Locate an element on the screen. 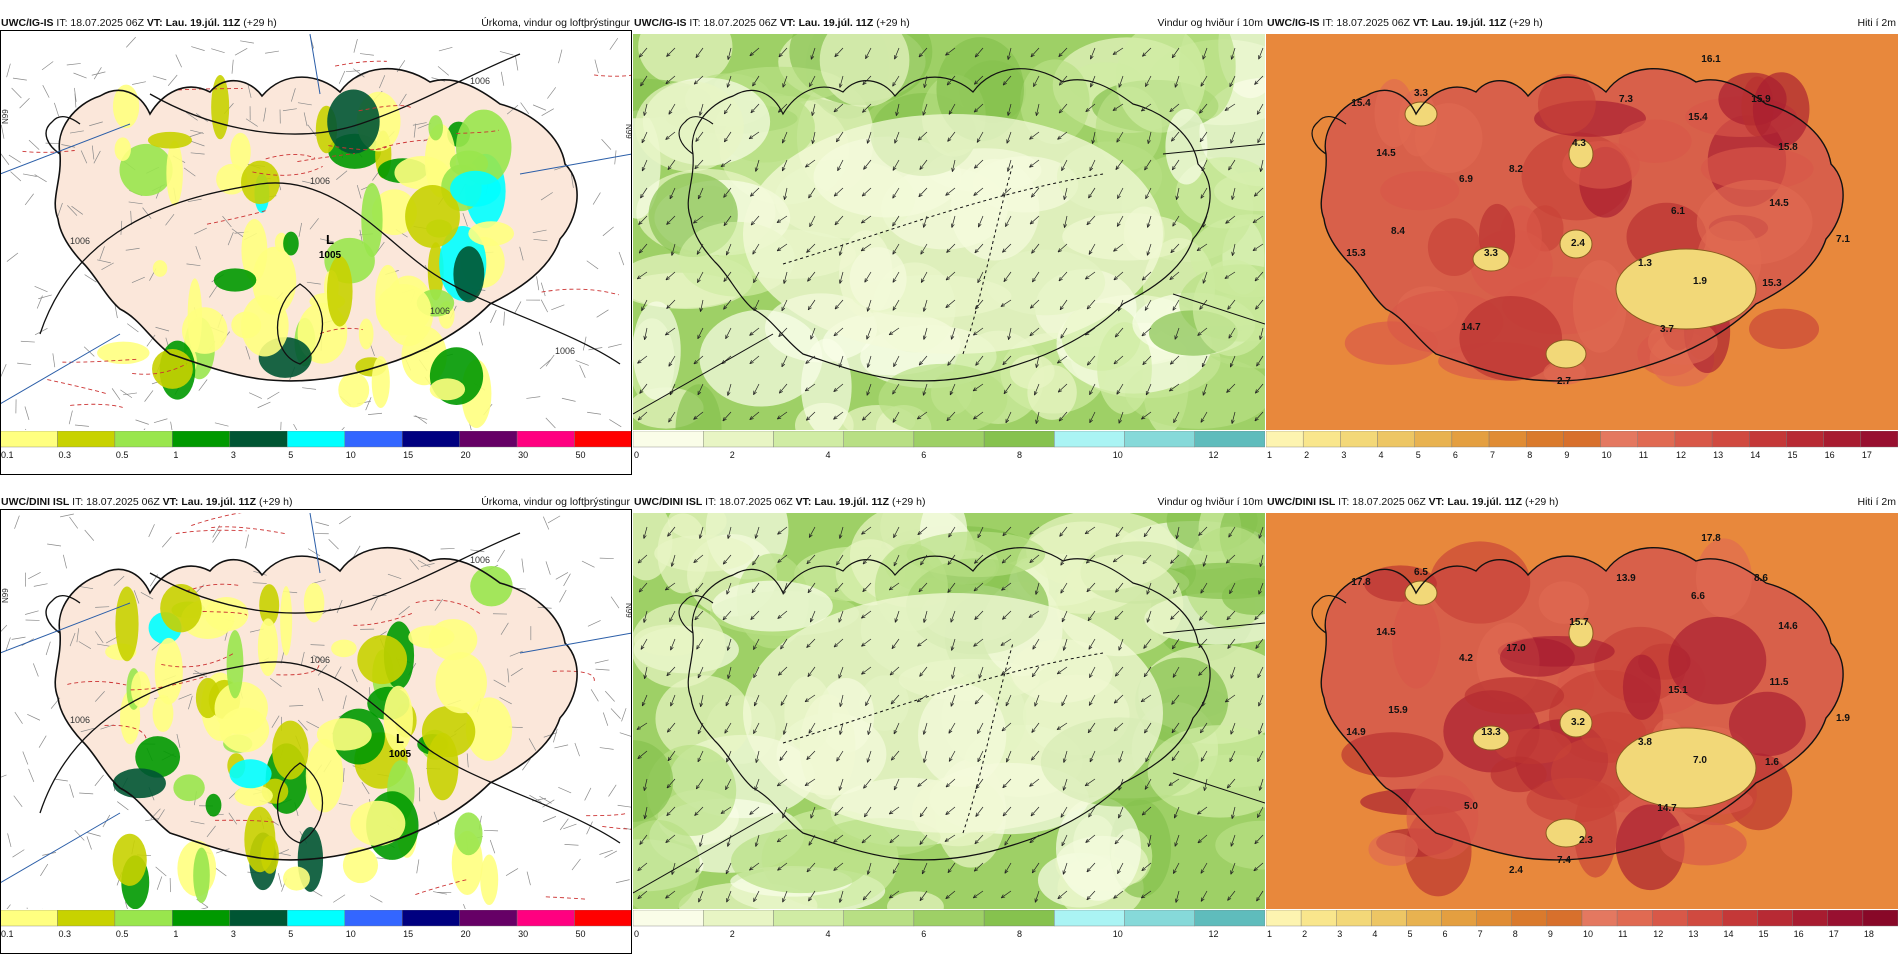 This screenshot has width=1900, height=954. valid-time: VT: Lau. 19.júl. 11Z is located at coordinates (193, 23).